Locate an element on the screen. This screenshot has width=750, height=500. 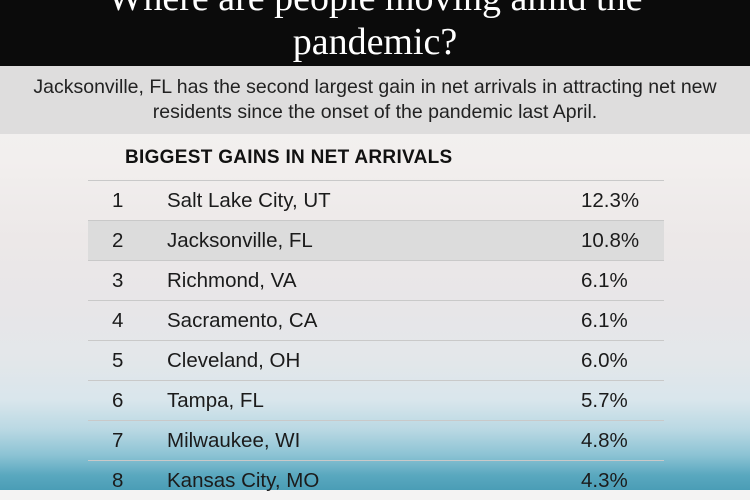
table-row: 2 Jacksonville, FL 10.8% is located at coordinates (376, 240).